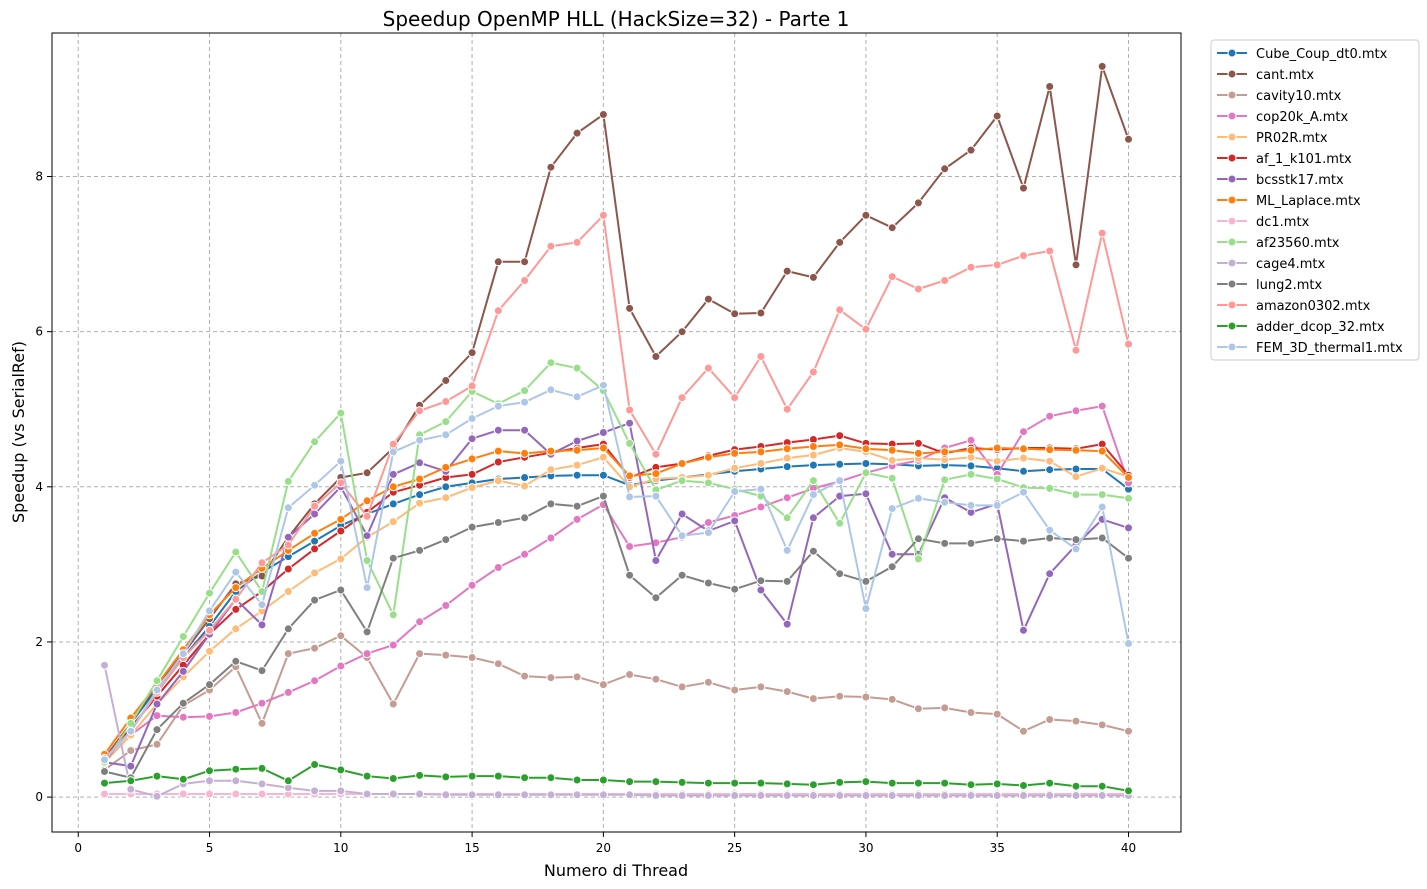 This screenshot has height=889, width=1427. What do you see at coordinates (340, 848) in the screenshot?
I see `x-tick-label: 10` at bounding box center [340, 848].